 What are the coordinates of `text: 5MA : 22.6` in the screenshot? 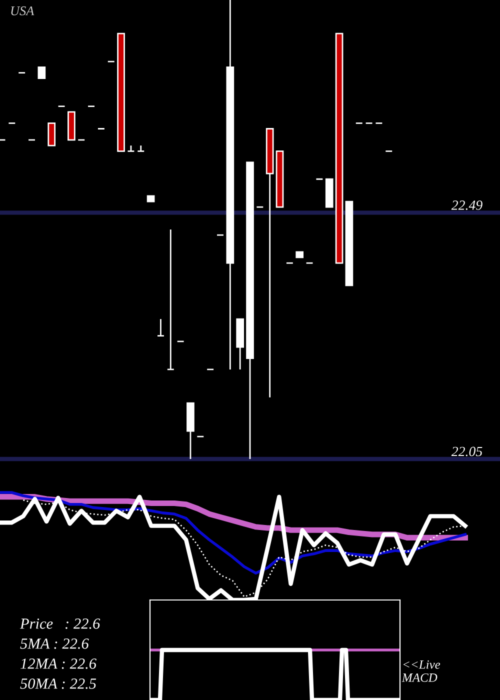 It's located at (54, 643).